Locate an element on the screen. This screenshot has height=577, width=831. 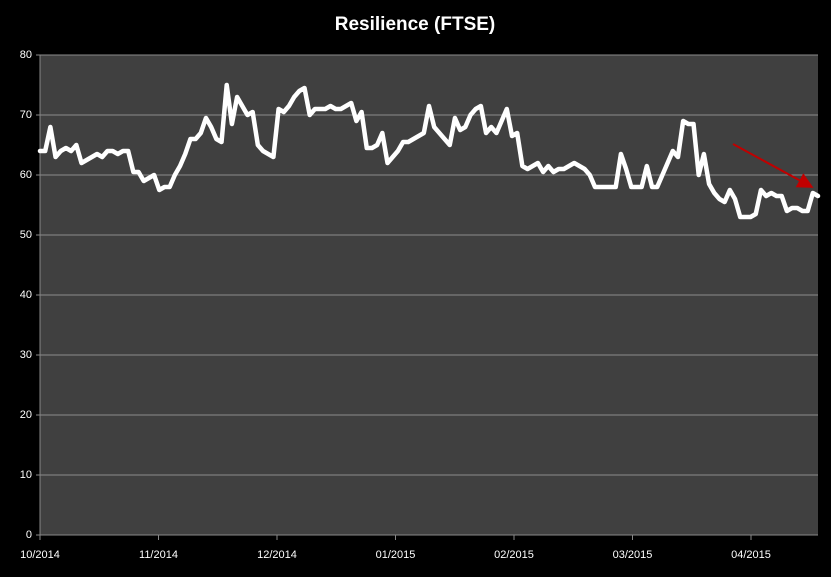
x-tick-label: 01/2015 is located at coordinates (396, 555).